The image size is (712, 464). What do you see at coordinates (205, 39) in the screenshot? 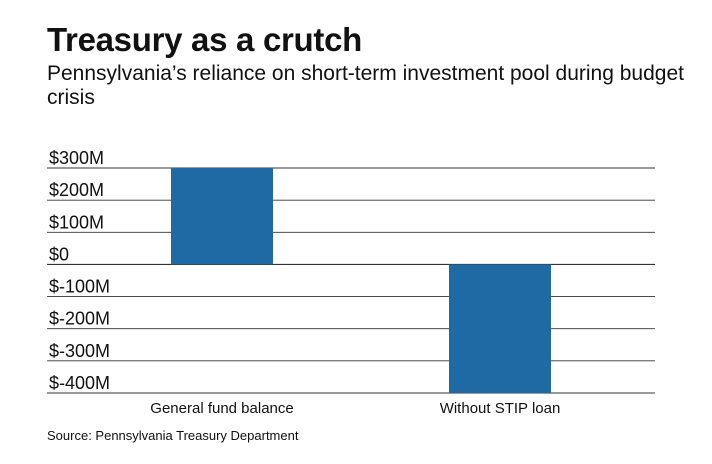
I see `chart-title: Treasury as a crutch` at bounding box center [205, 39].